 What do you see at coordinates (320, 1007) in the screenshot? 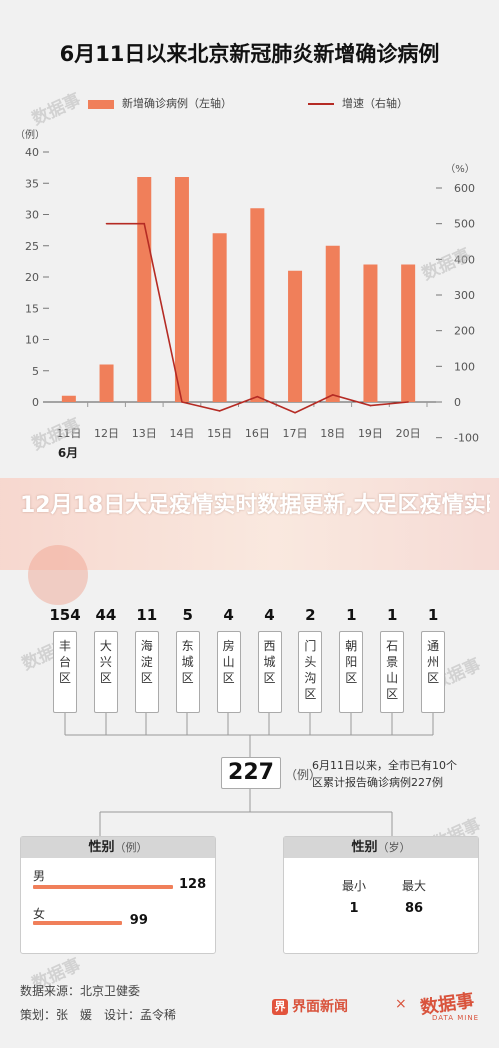
I see `brand-name: 界面新闻` at bounding box center [320, 1007].